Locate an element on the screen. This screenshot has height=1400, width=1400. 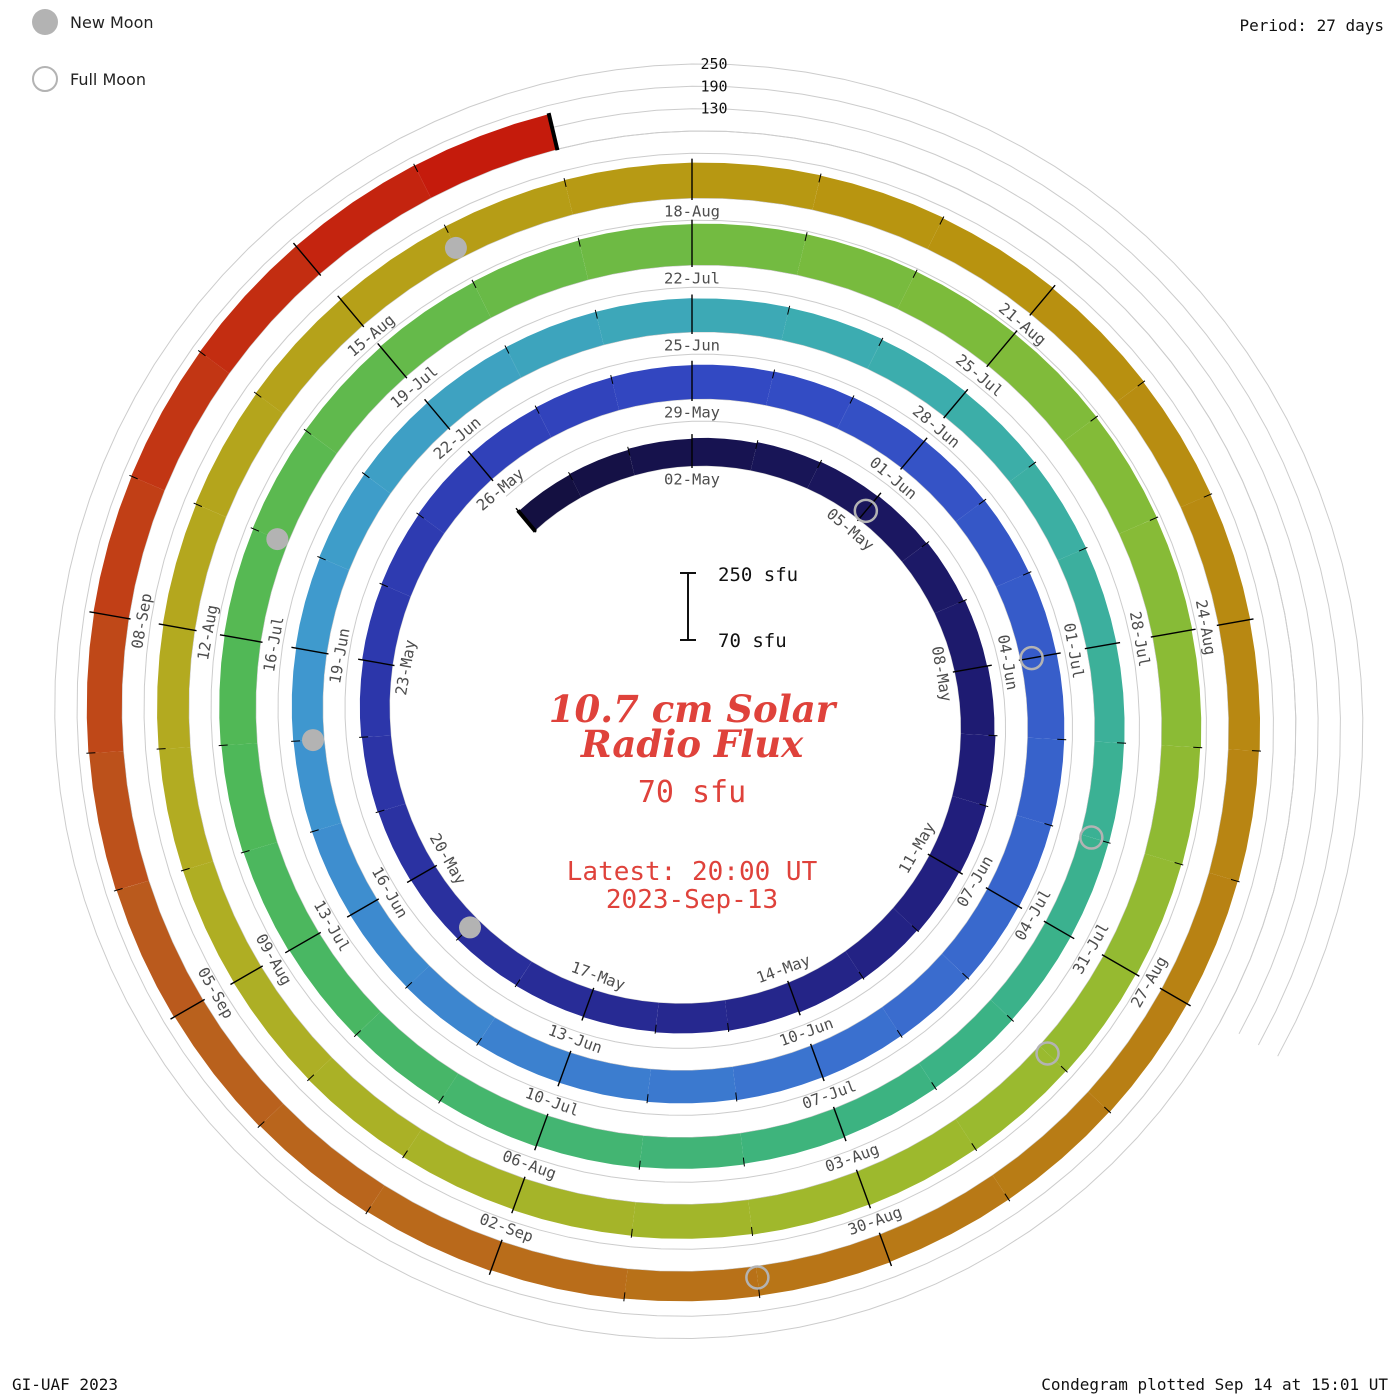
date-label: 18-Aug is located at coordinates (692, 212).